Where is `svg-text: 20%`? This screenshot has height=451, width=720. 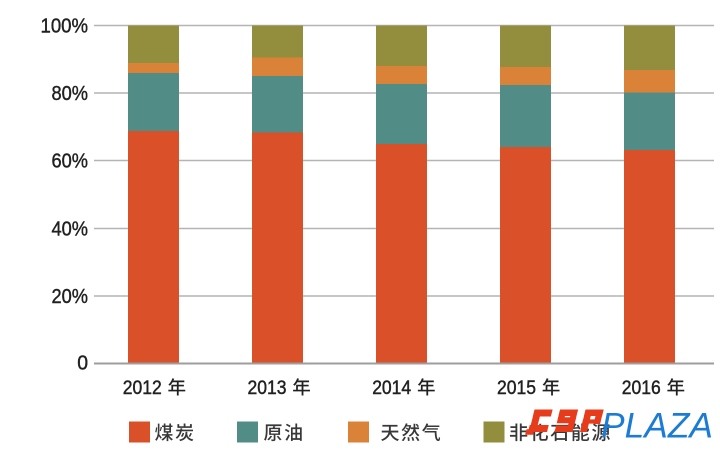 svg-text: 20% is located at coordinates (70, 297).